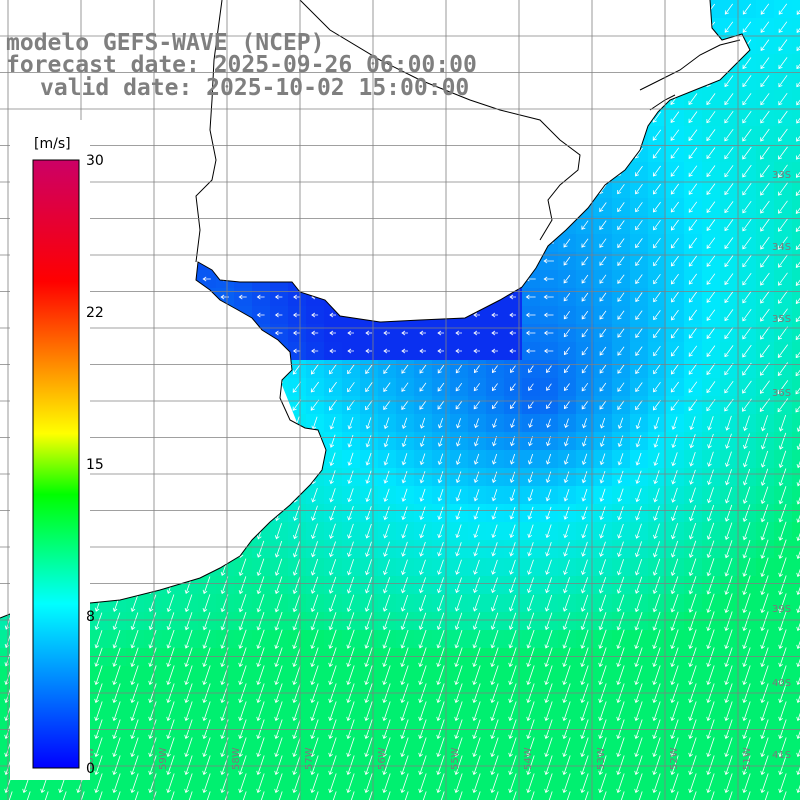  What do you see at coordinates (90, 769) in the screenshot?
I see `colorbar-tick-0: 0` at bounding box center [90, 769].